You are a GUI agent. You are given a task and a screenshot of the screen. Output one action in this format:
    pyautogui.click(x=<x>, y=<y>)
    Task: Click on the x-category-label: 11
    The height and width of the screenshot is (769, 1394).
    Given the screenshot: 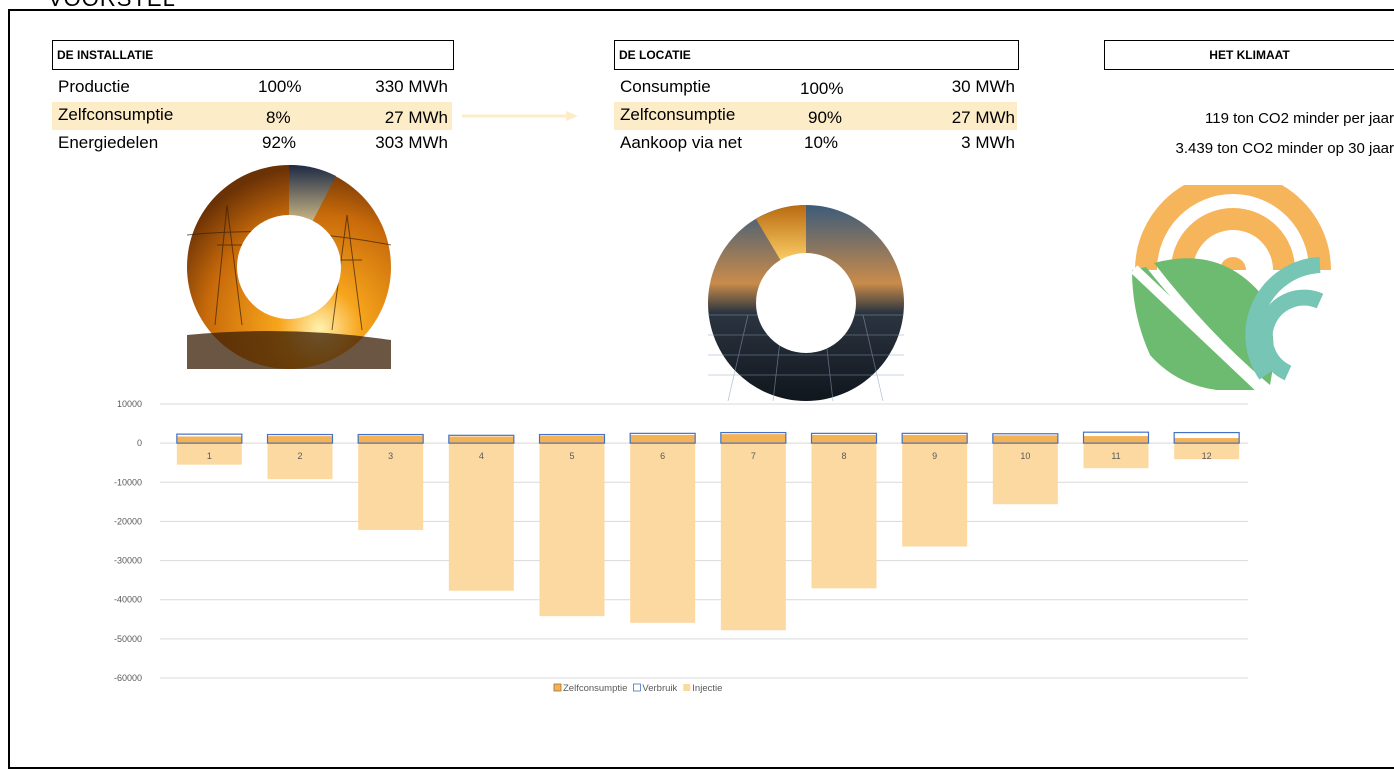 What is the action you would take?
    pyautogui.click(x=1115, y=456)
    